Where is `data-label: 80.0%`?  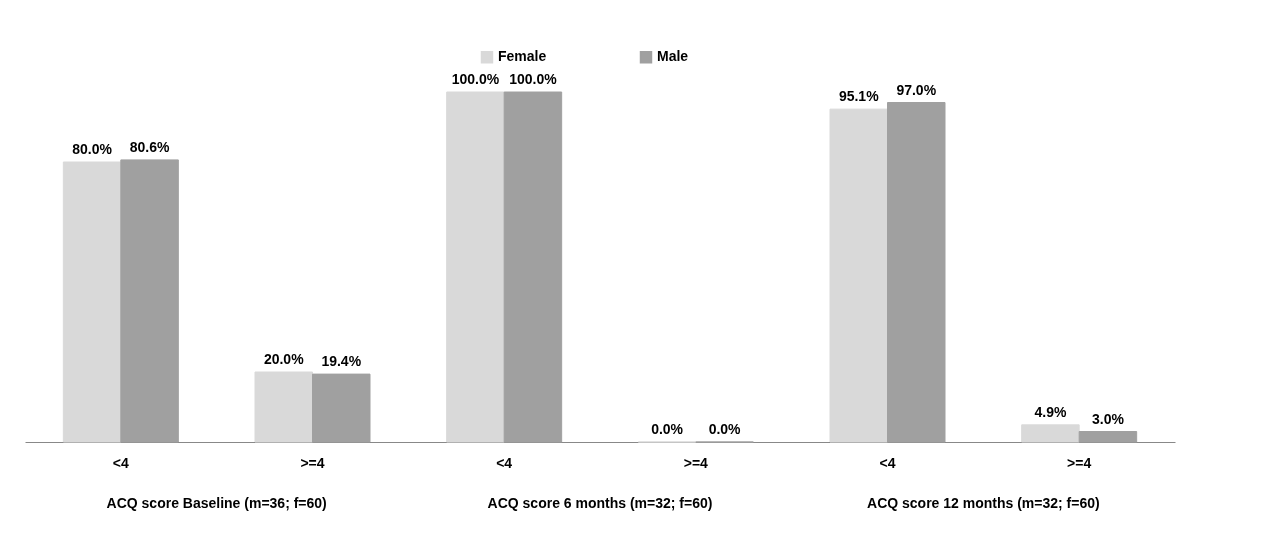 data-label: 80.0% is located at coordinates (92, 149).